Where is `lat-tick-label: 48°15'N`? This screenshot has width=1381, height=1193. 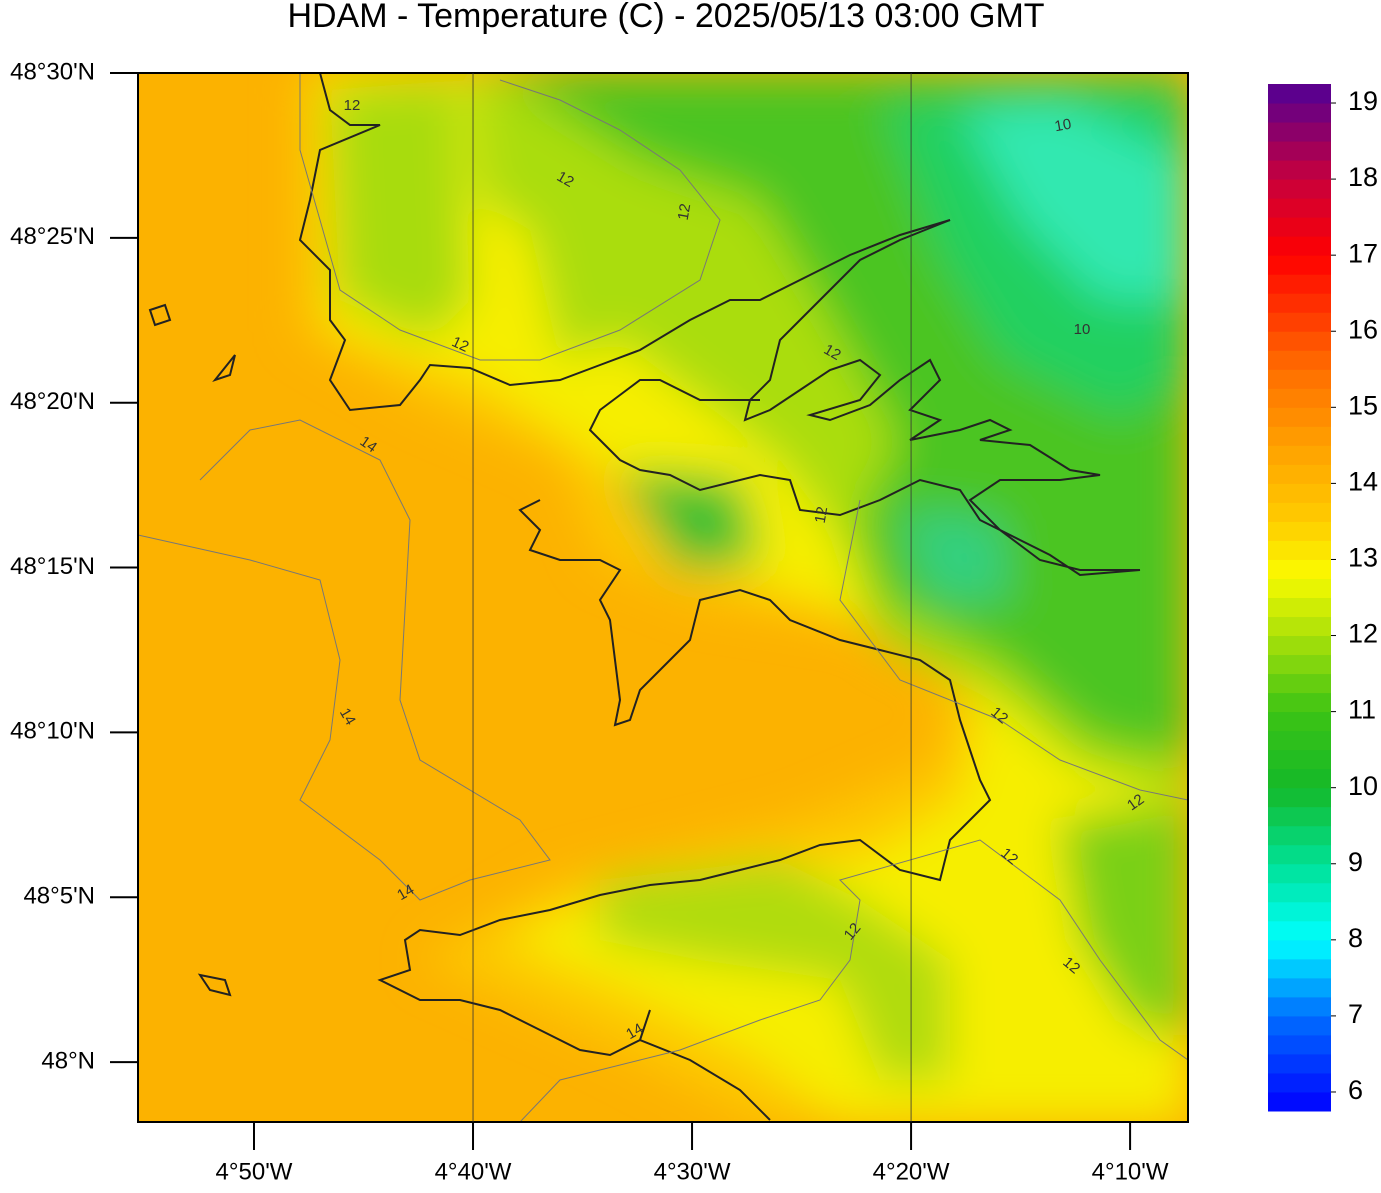
lat-tick-label: 48°15'N is located at coordinates (52, 566).